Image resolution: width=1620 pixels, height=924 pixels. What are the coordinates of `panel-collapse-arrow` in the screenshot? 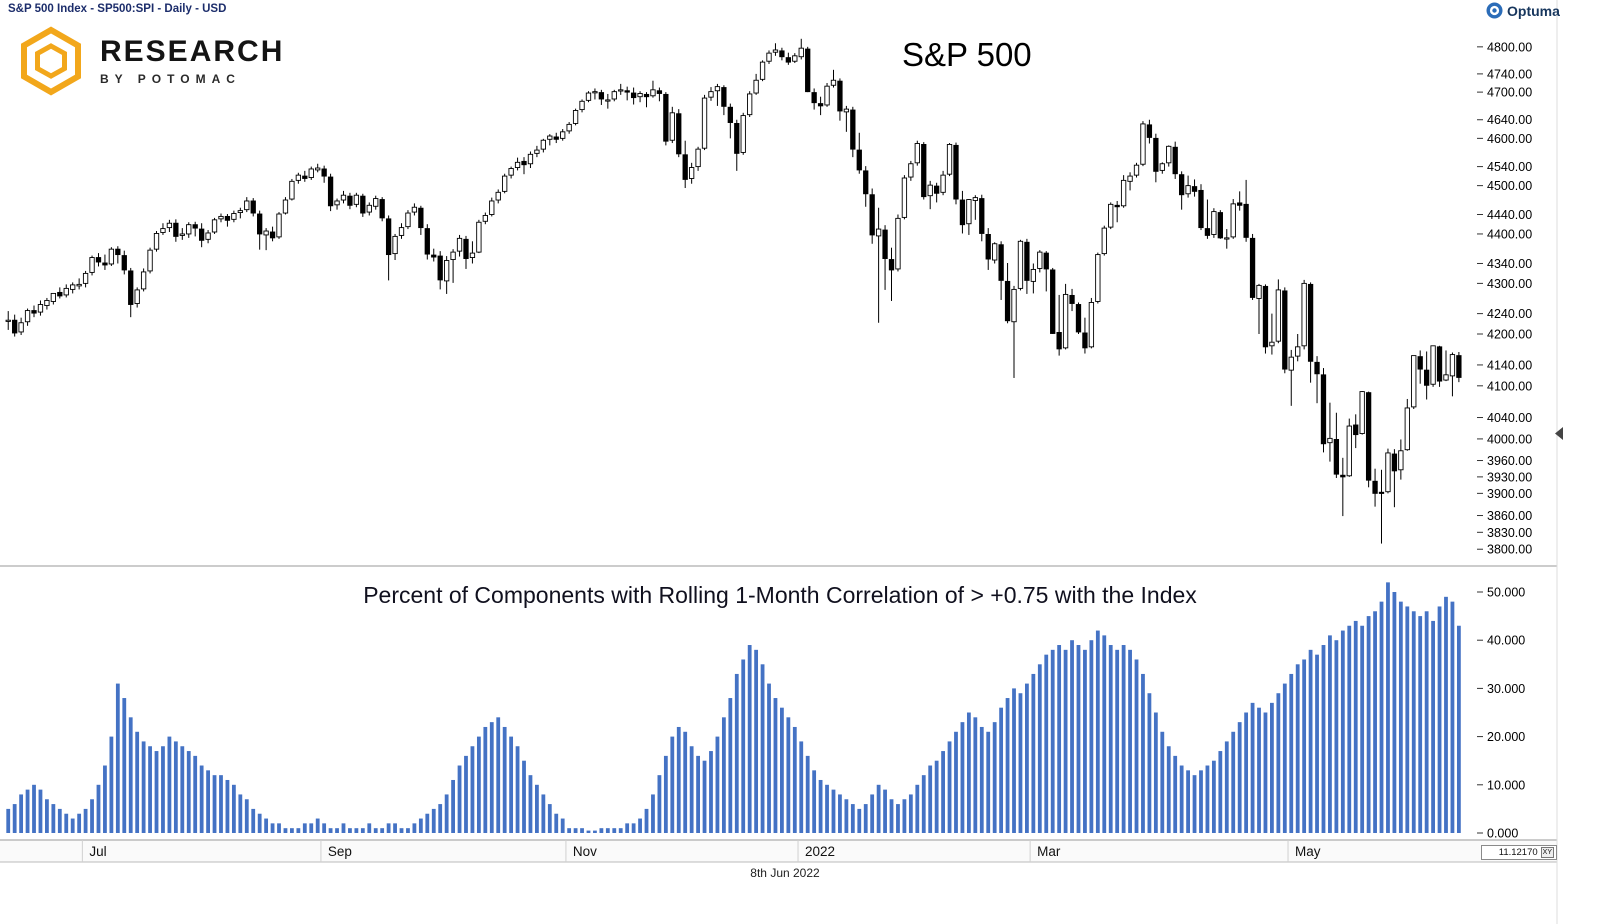 It's located at (1559, 433).